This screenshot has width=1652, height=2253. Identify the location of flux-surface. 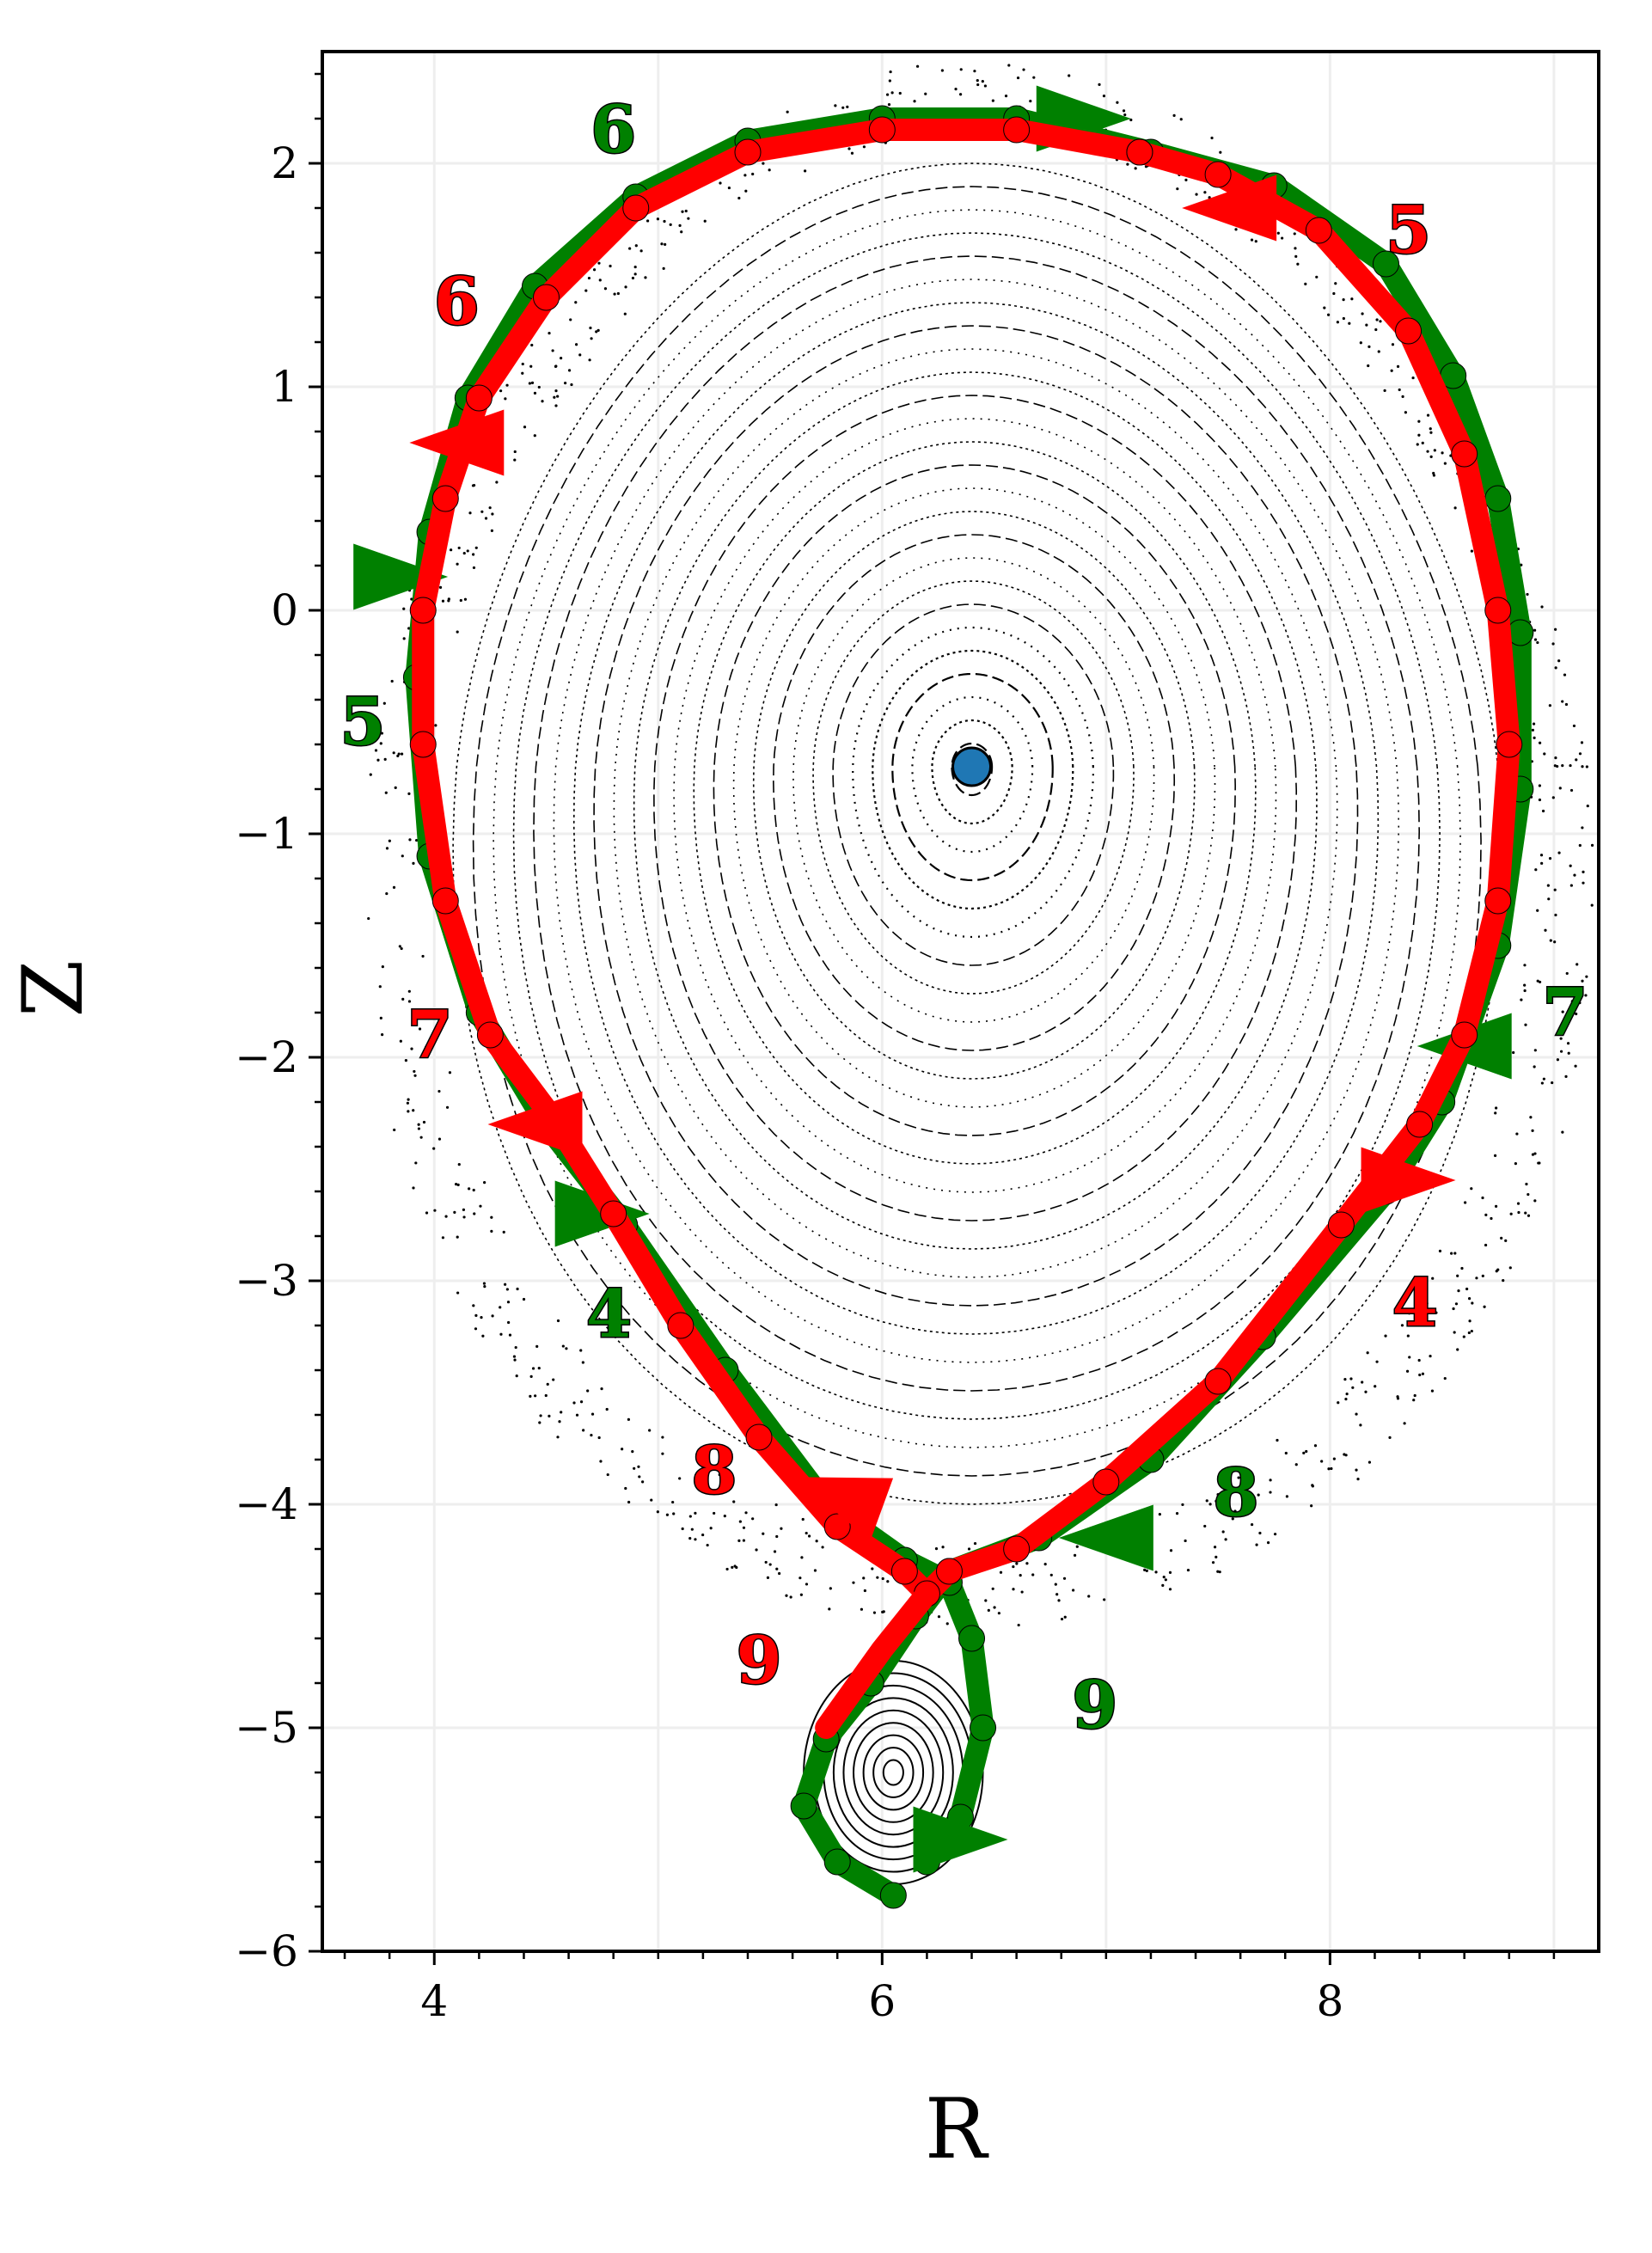
(976, 808).